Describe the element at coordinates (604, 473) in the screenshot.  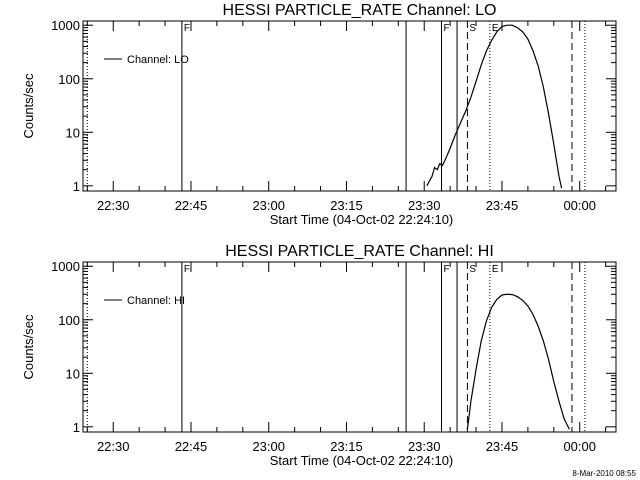
I see `timestamp-stamp: 8-Mar-2010 08:55` at that location.